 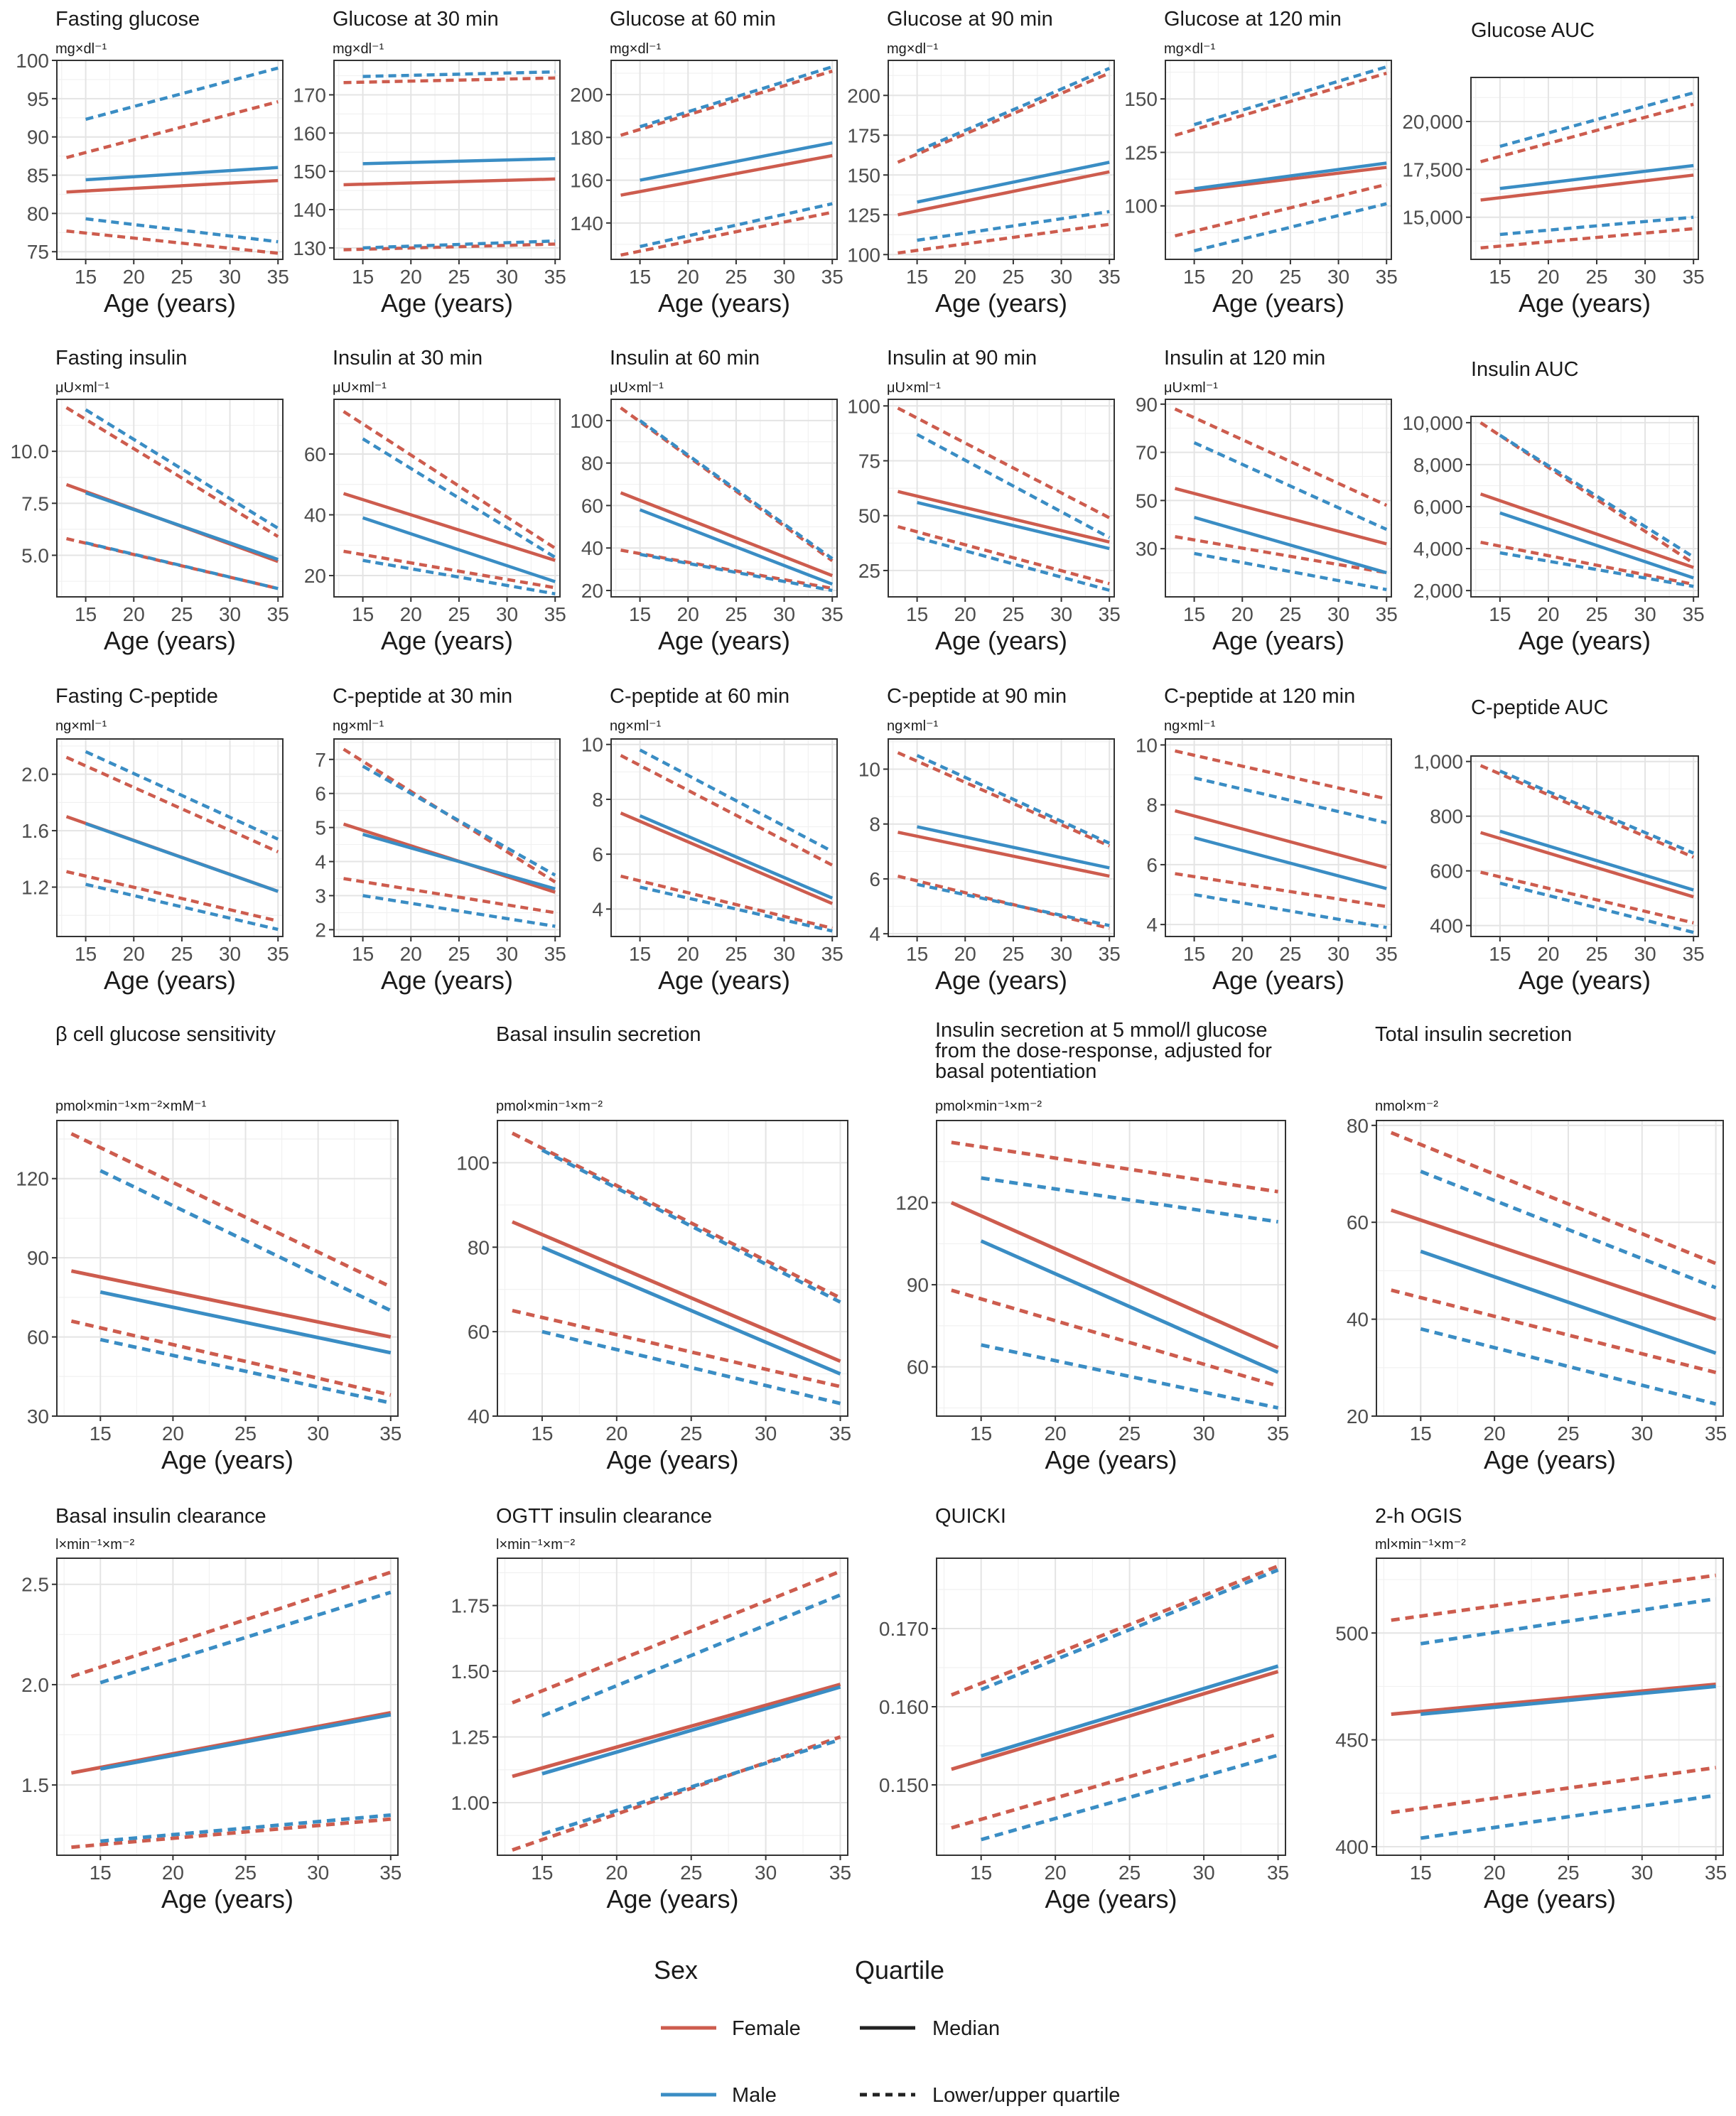 What do you see at coordinates (592, 506) in the screenshot?
I see `y-tick-label: 60` at bounding box center [592, 506].